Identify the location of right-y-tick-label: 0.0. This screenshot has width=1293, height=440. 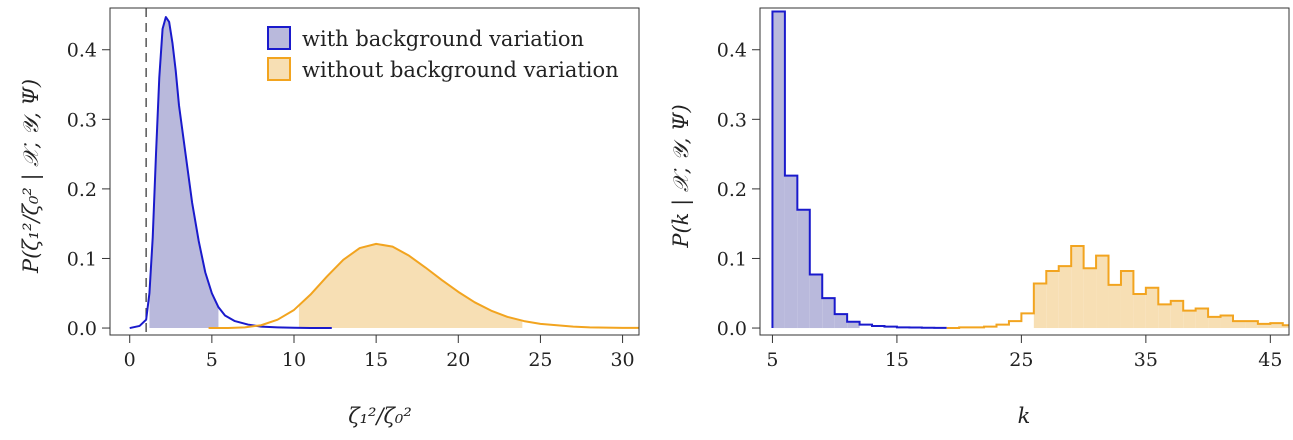
(732, 329).